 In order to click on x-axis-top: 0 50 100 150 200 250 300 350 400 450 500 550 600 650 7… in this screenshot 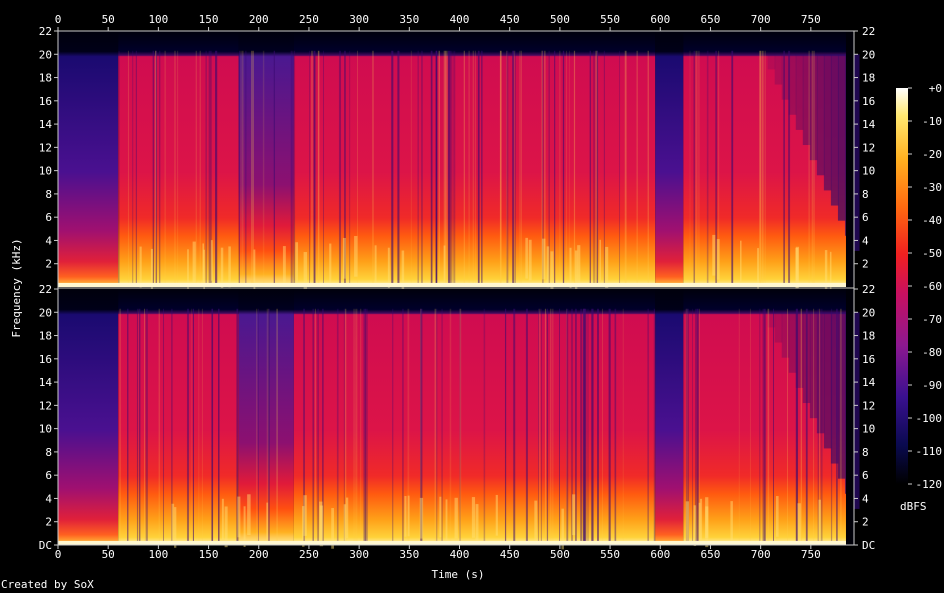, I will do `click(438, 22)`.